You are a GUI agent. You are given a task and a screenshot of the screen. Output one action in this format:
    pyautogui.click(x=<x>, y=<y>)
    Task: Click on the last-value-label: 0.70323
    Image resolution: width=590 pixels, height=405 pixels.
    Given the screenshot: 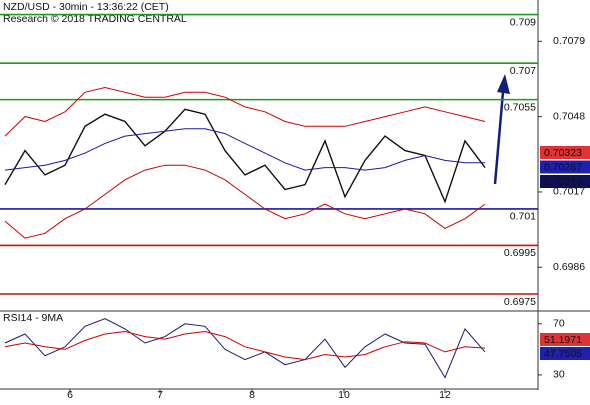 What is the action you would take?
    pyautogui.click(x=563, y=153)
    